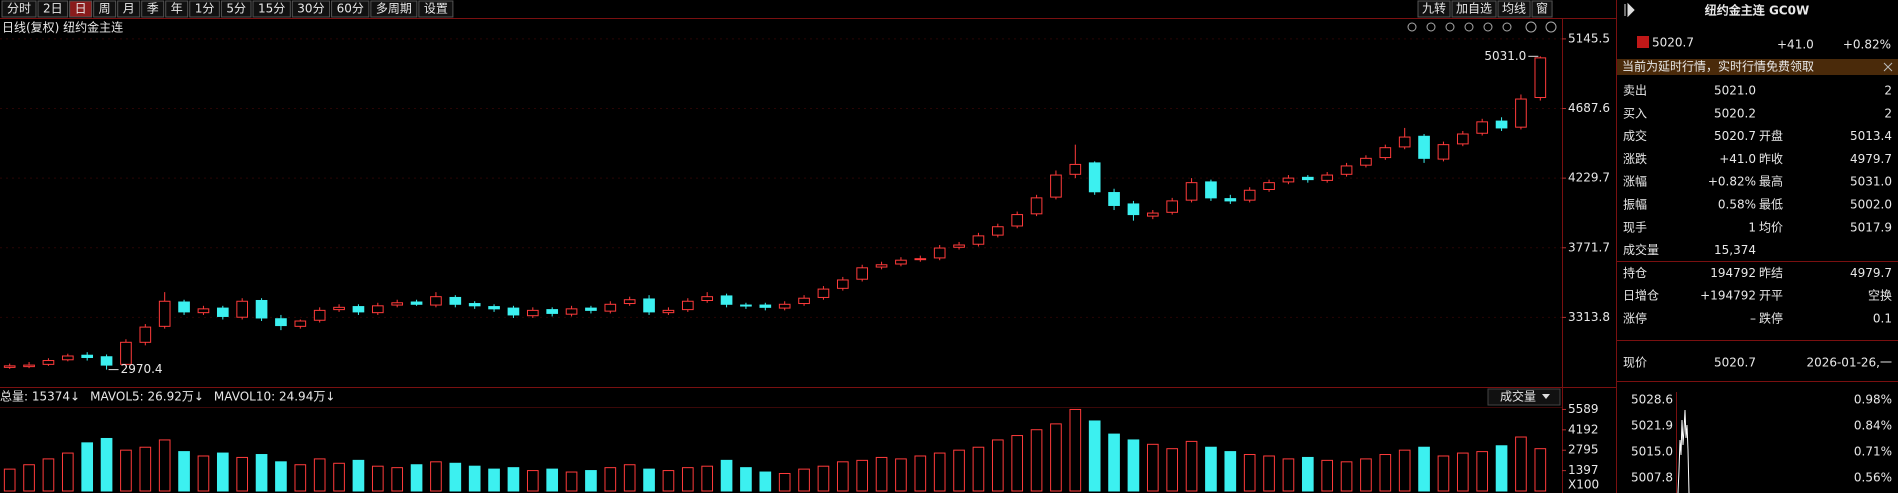  Describe the element at coordinates (1737, 205) in the screenshot. I see `row-value: 0.58%` at that location.